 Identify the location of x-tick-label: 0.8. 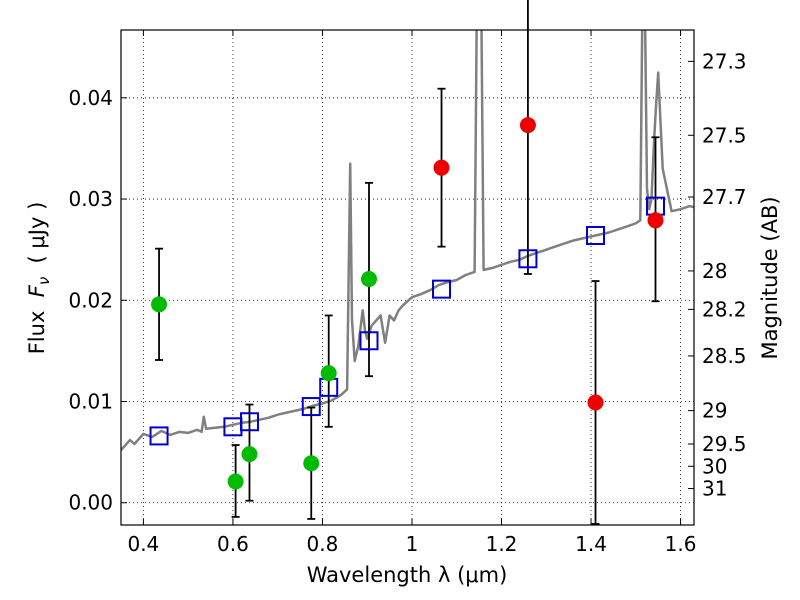
(323, 544).